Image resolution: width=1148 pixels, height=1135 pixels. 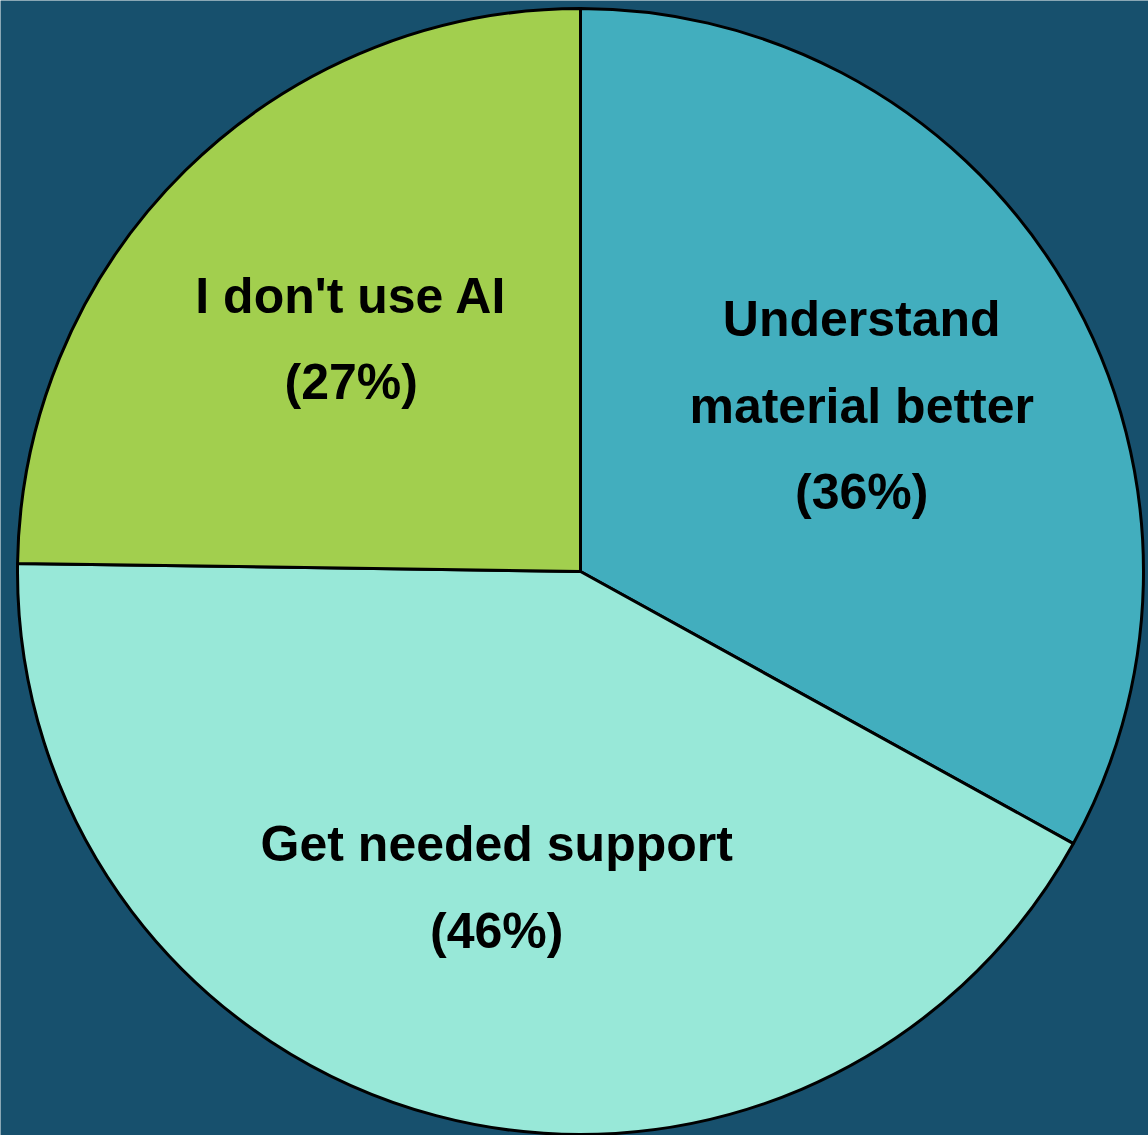 What do you see at coordinates (350, 295) in the screenshot?
I see `slice-label: I don't use AI` at bounding box center [350, 295].